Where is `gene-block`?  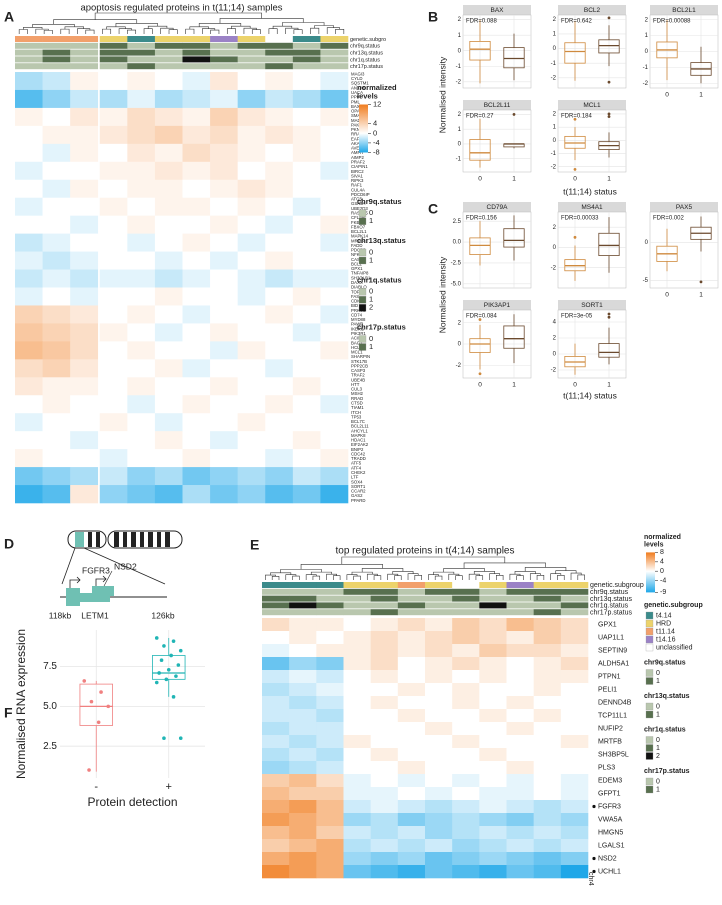
gene-block is located at coordinates (103, 591).